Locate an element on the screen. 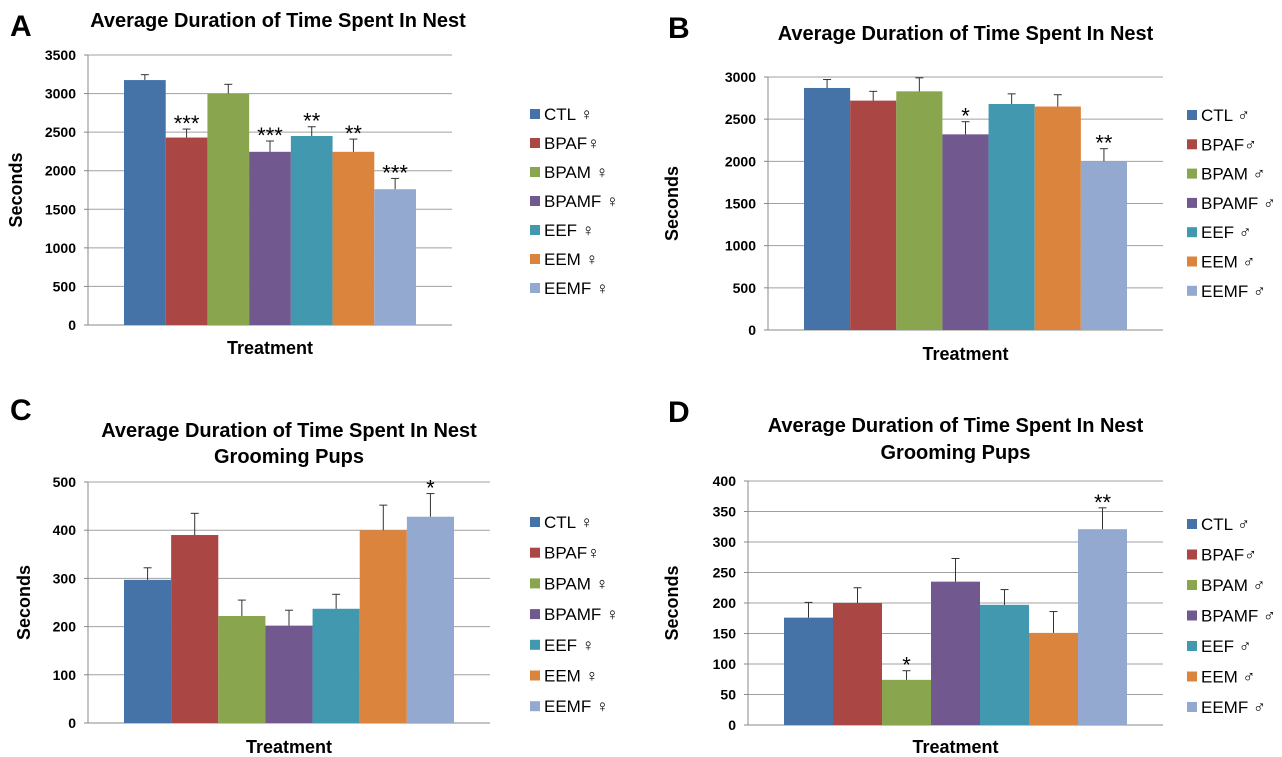 The height and width of the screenshot is (757, 1282). y-tick-label: 300 is located at coordinates (65, 578).